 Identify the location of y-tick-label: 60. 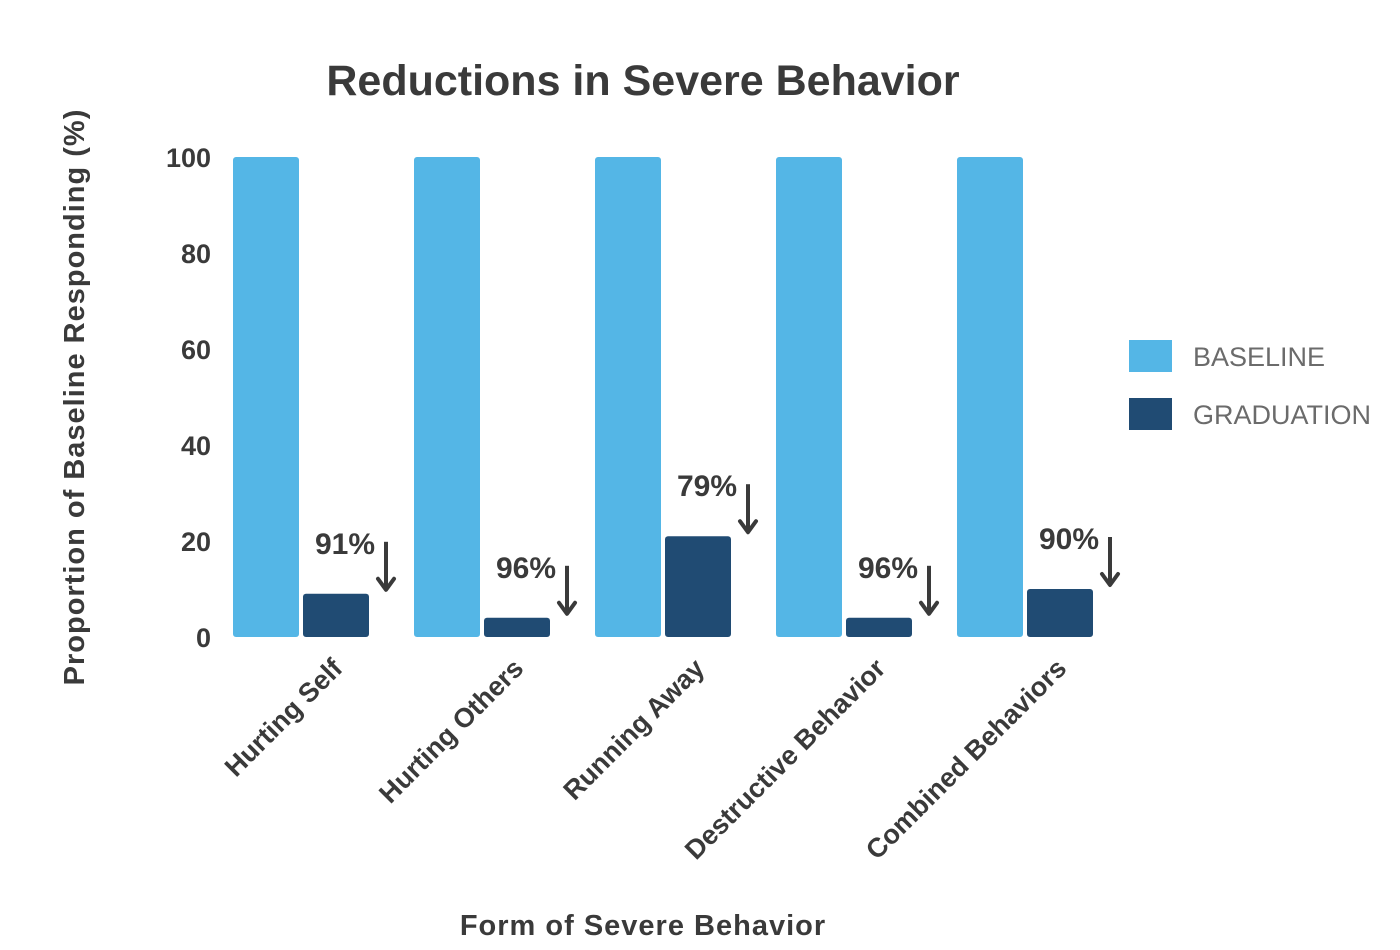
(196, 350).